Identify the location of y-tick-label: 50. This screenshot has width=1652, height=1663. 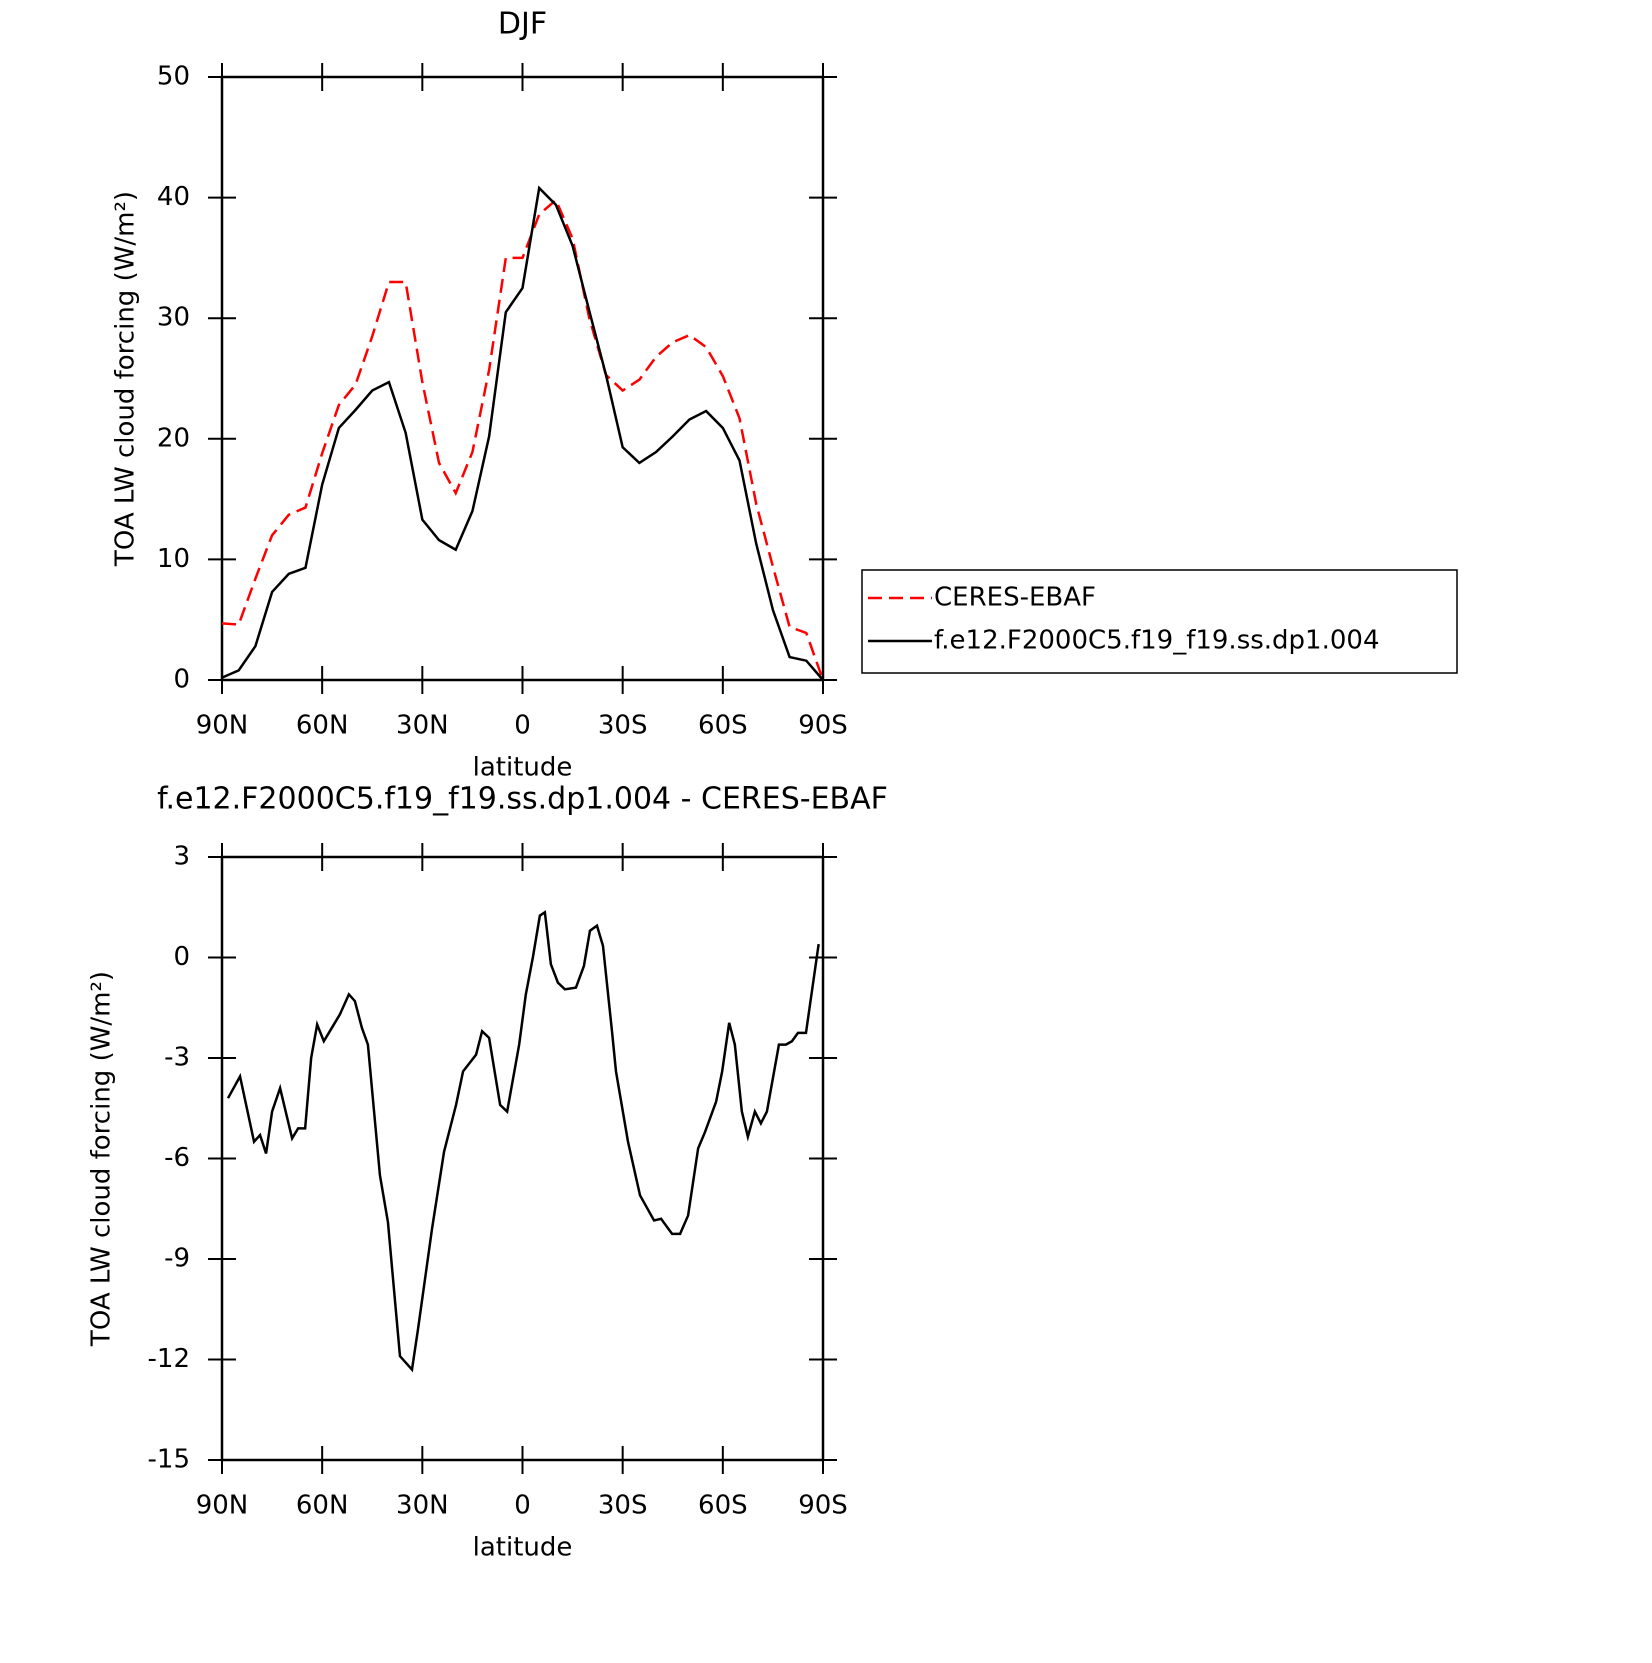
(173, 77).